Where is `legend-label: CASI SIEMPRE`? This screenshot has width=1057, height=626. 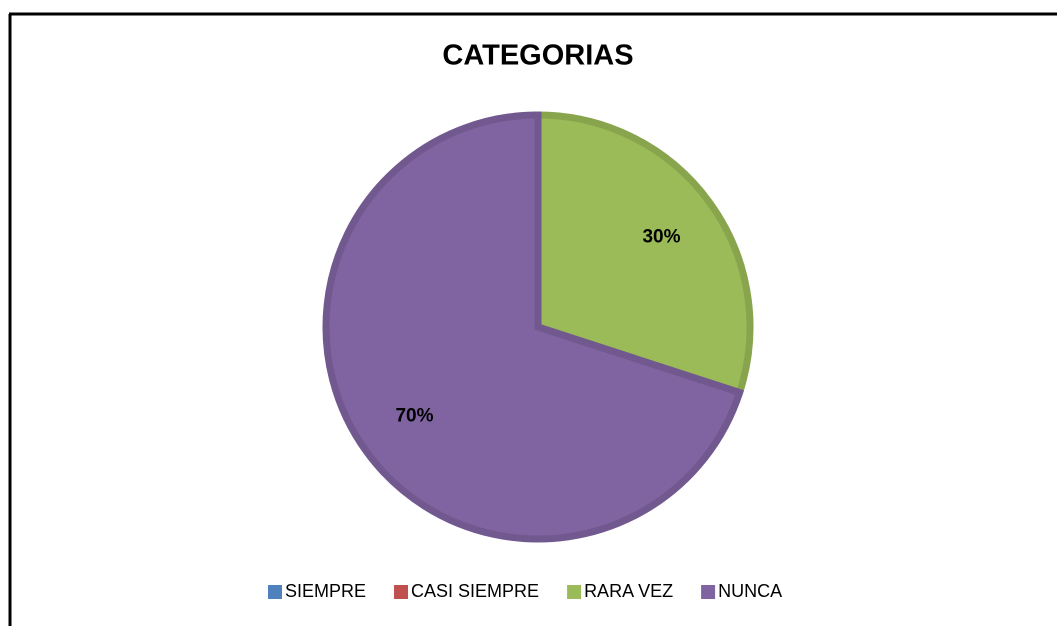 legend-label: CASI SIEMPRE is located at coordinates (475, 591).